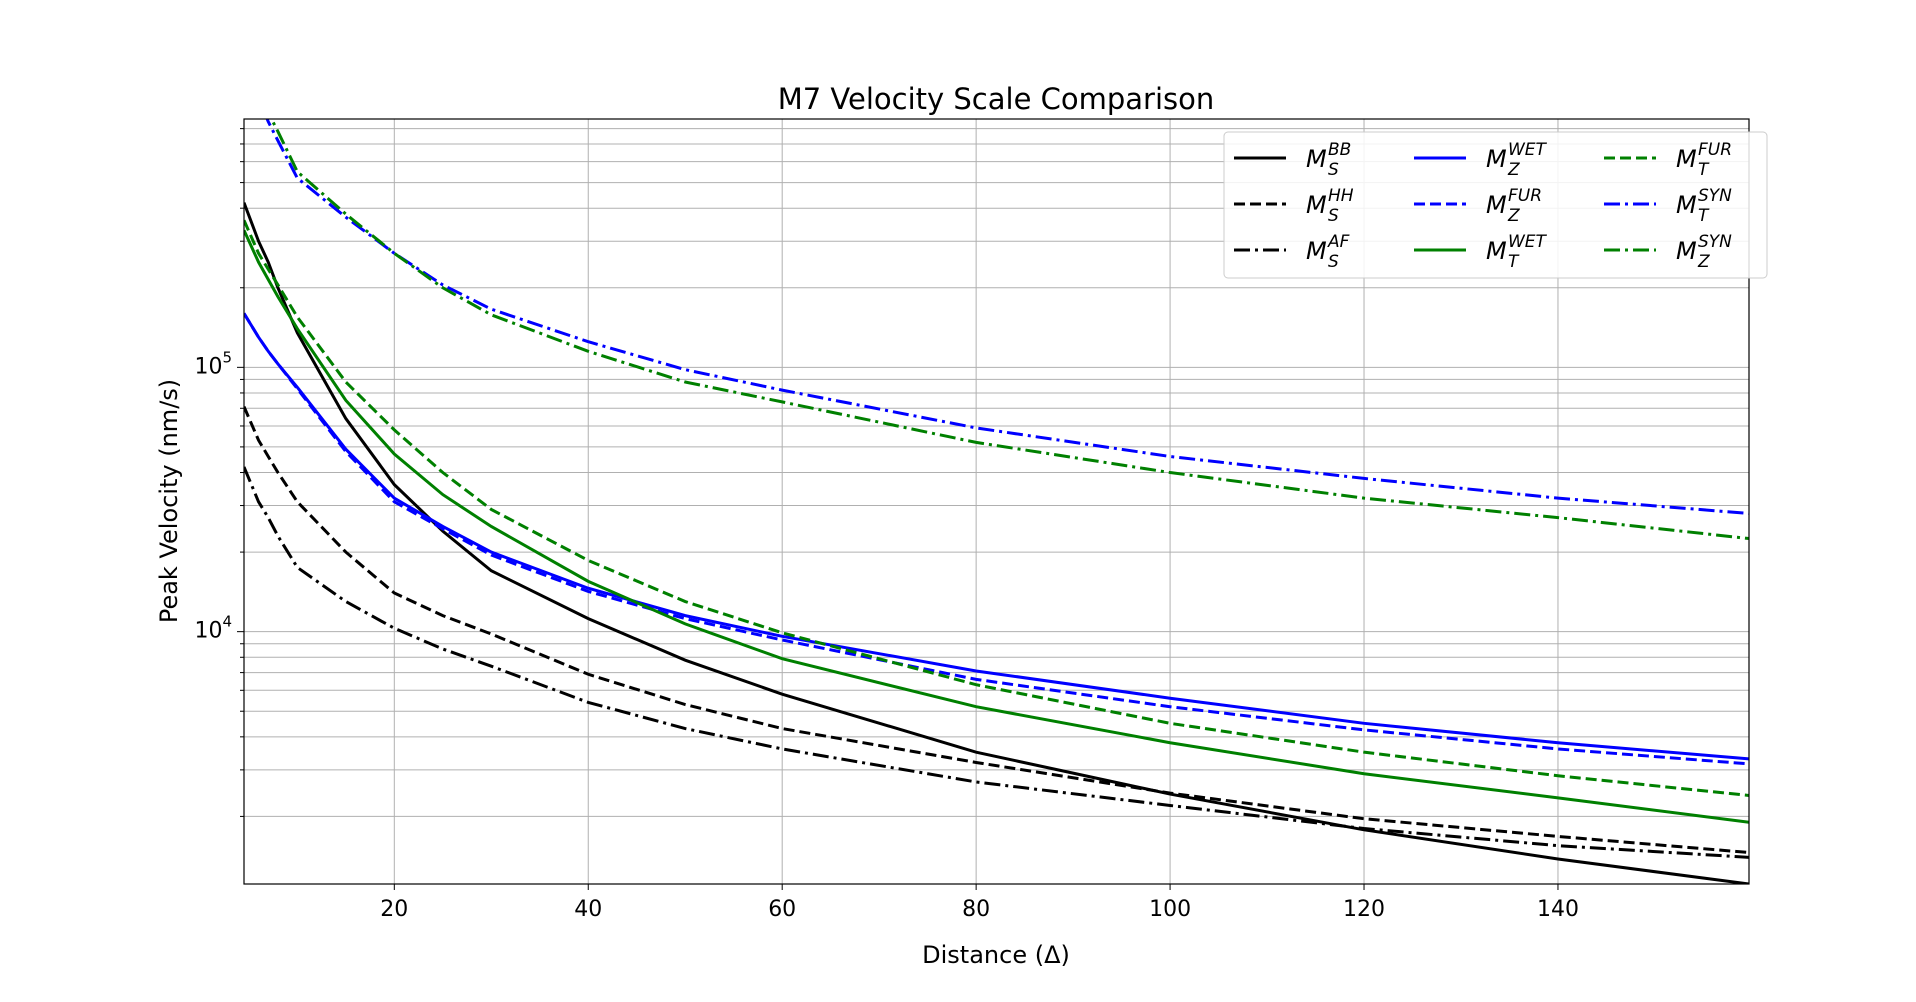 The height and width of the screenshot is (1002, 1916). I want to click on legend-label: MAF S, so click(1328, 252).